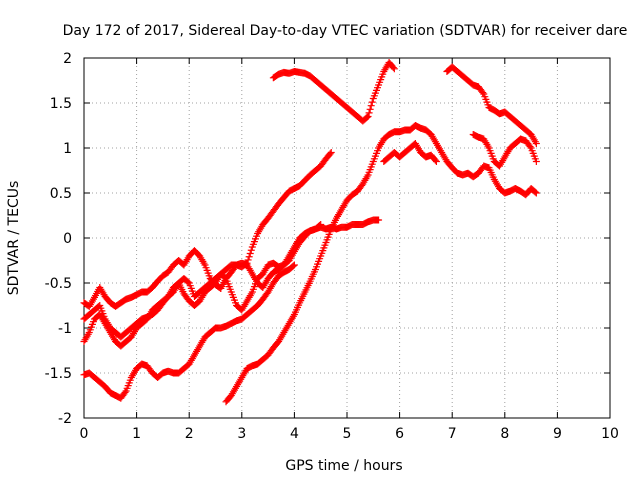 The height and width of the screenshot is (480, 640). What do you see at coordinates (61, 104) in the screenshot?
I see `y-tick-label: 1.5` at bounding box center [61, 104].